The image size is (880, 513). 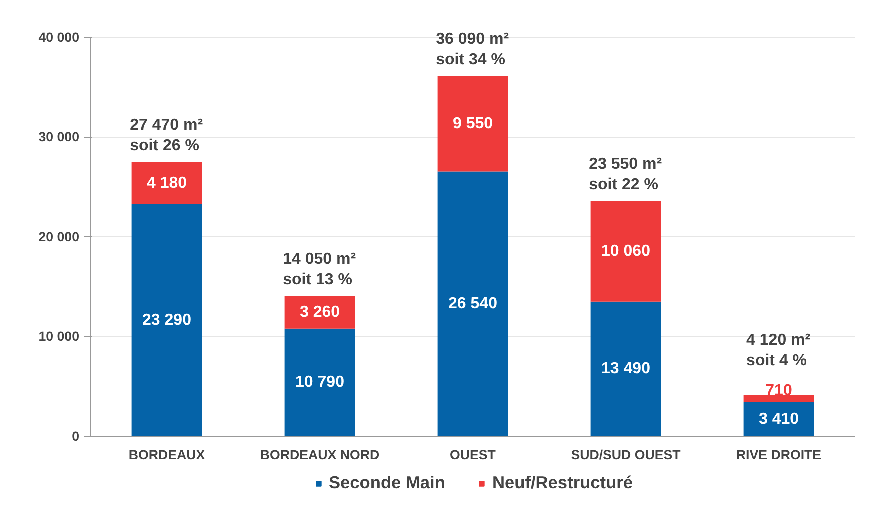 I want to click on data-label: 10 060, so click(x=626, y=251).